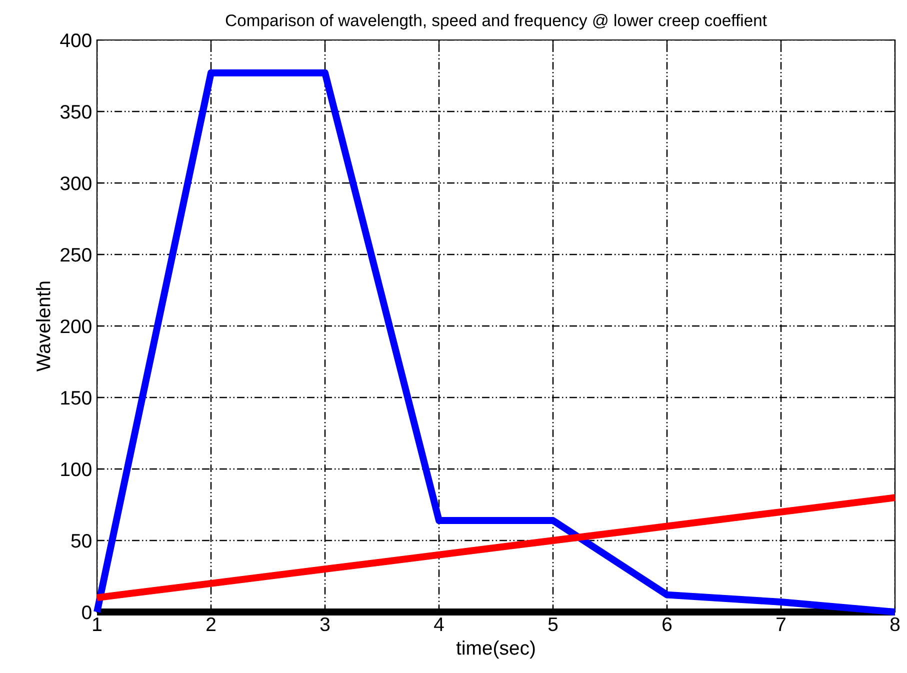  Describe the element at coordinates (81, 541) in the screenshot. I see `y-tick-label: 50` at that location.